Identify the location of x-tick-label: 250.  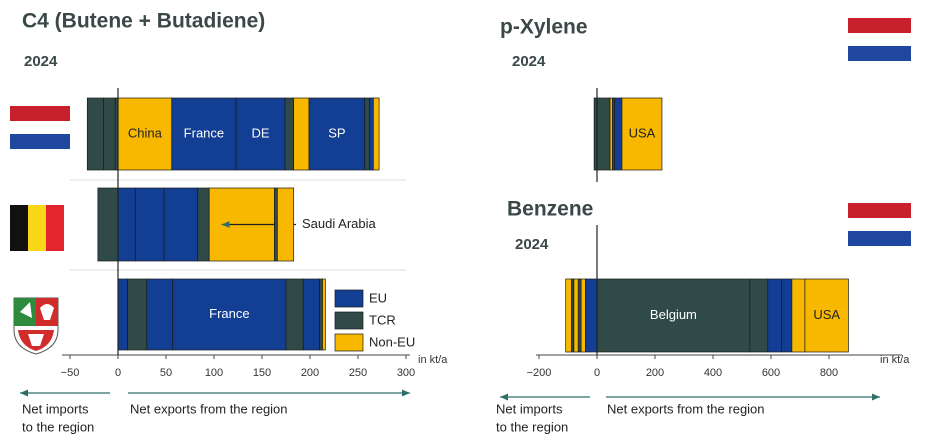
(358, 373).